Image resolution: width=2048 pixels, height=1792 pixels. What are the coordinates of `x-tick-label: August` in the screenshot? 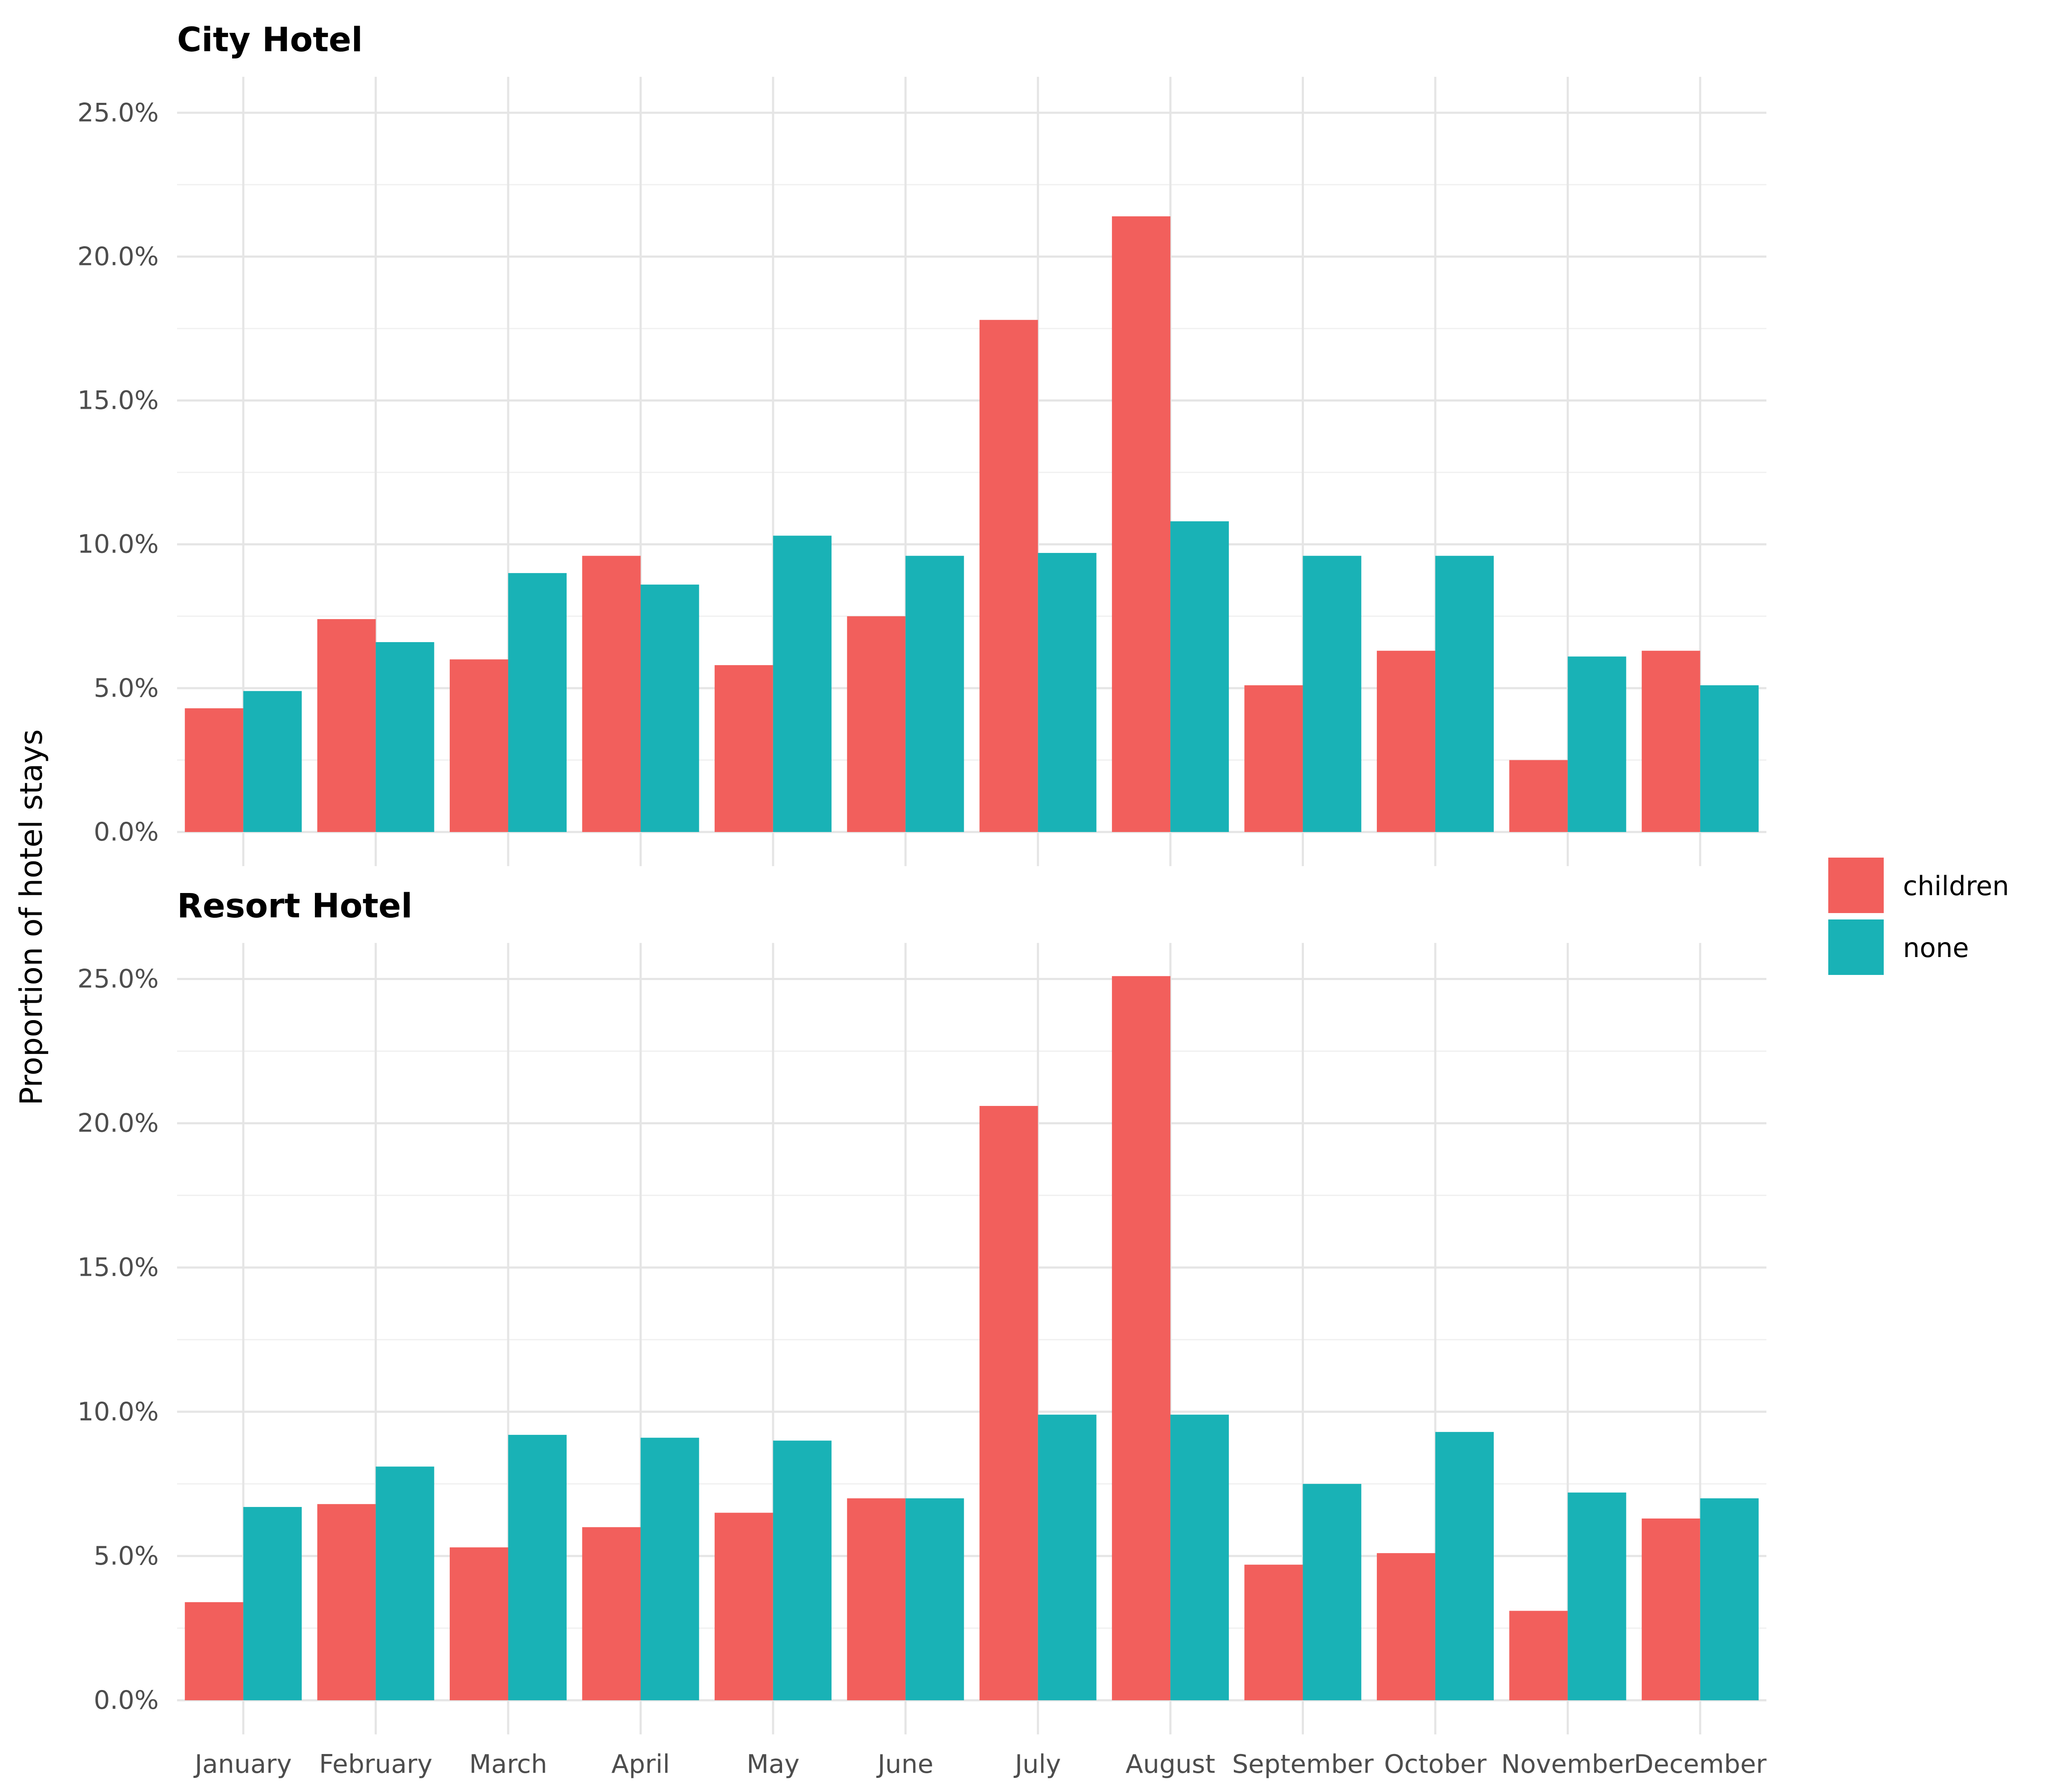 It's located at (1170, 1764).